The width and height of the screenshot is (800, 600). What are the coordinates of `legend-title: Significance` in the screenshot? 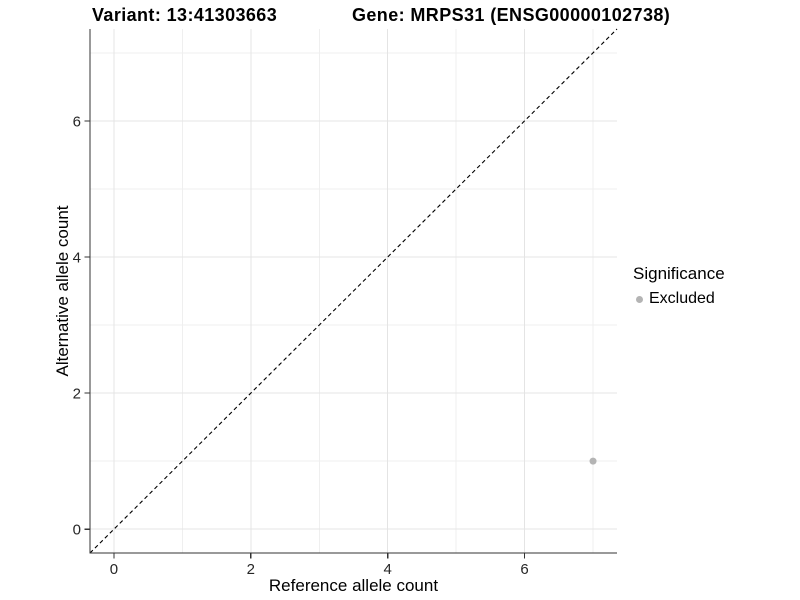 It's located at (679, 273).